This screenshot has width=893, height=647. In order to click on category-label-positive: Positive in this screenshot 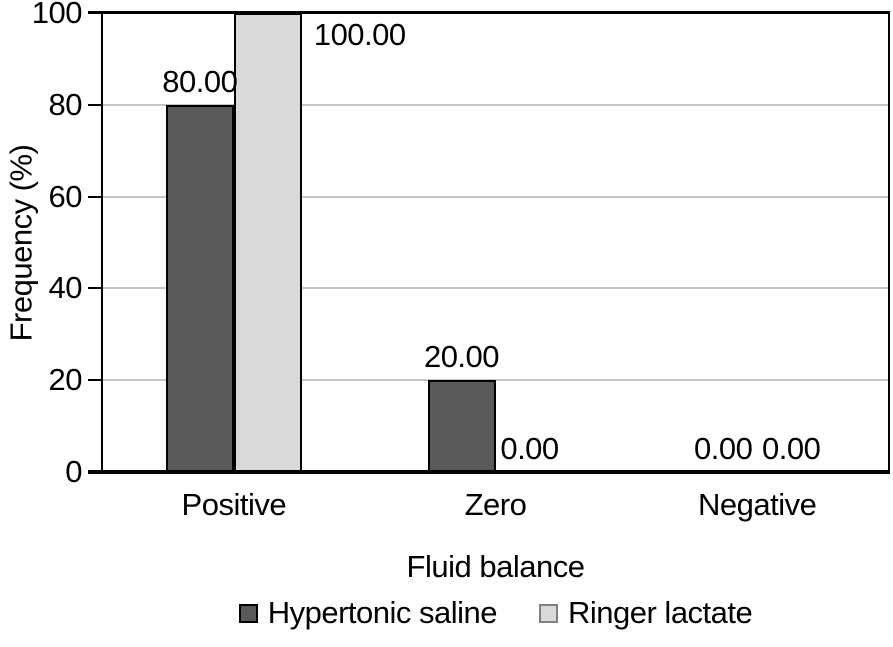, I will do `click(234, 504)`.